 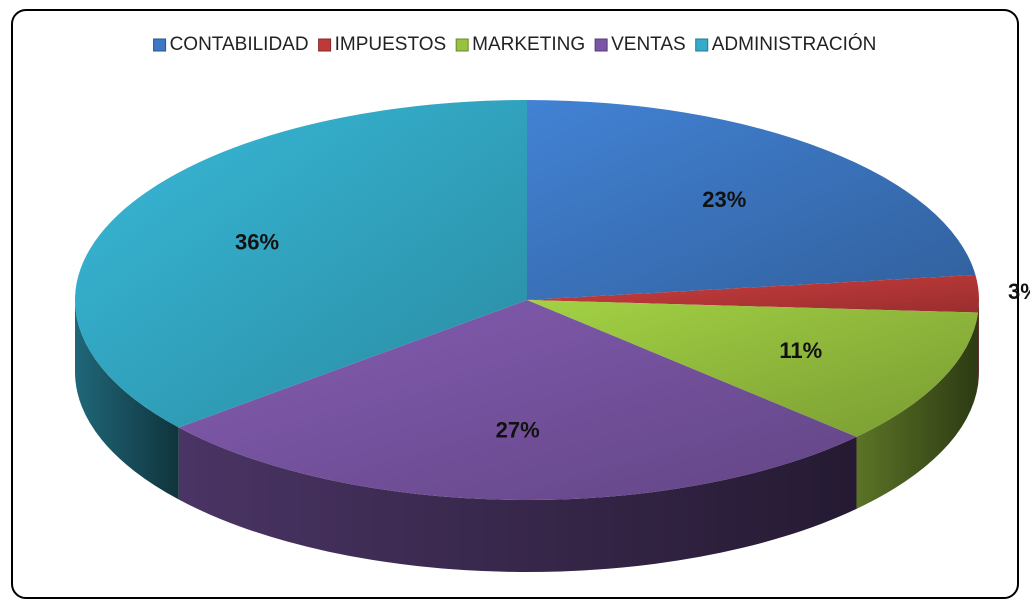 What do you see at coordinates (648, 44) in the screenshot?
I see `legend-label: VENTAS` at bounding box center [648, 44].